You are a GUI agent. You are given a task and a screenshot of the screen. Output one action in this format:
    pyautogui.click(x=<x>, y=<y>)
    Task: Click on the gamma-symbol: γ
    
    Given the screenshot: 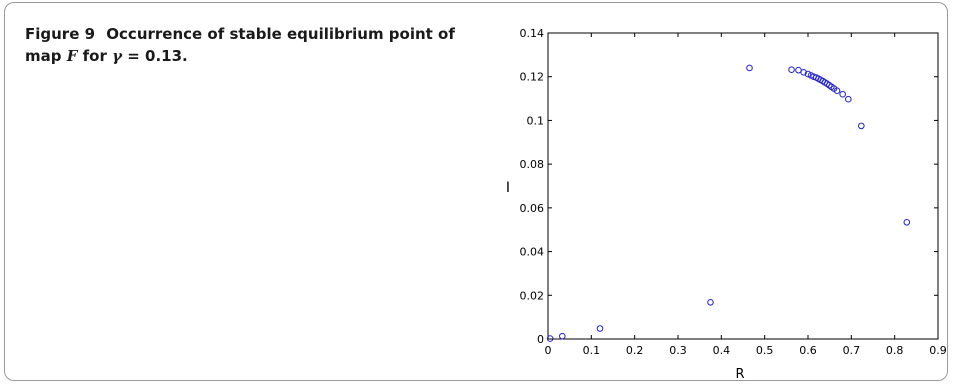 What is the action you would take?
    pyautogui.click(x=117, y=56)
    